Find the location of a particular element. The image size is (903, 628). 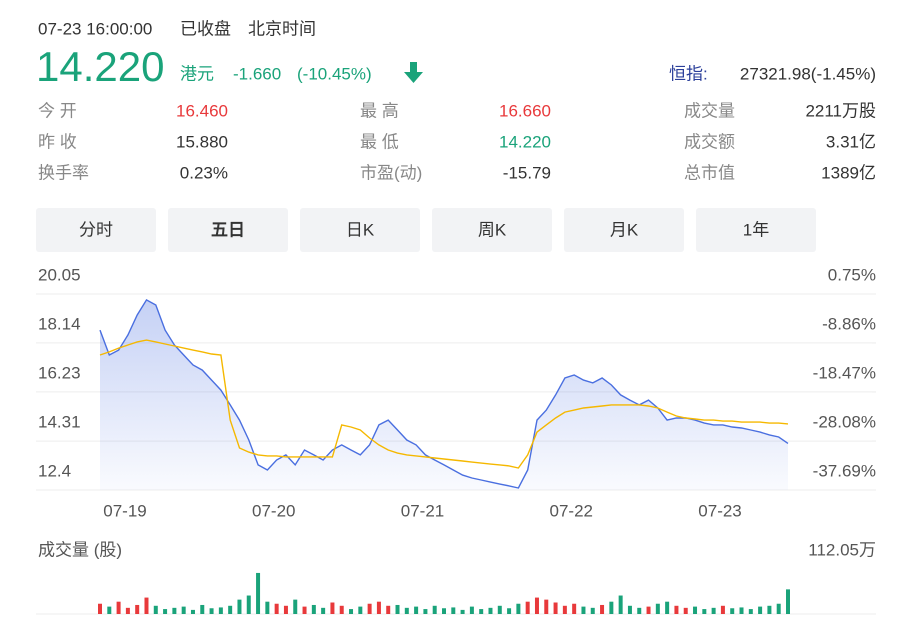

tab-label: 周K is located at coordinates (492, 229).